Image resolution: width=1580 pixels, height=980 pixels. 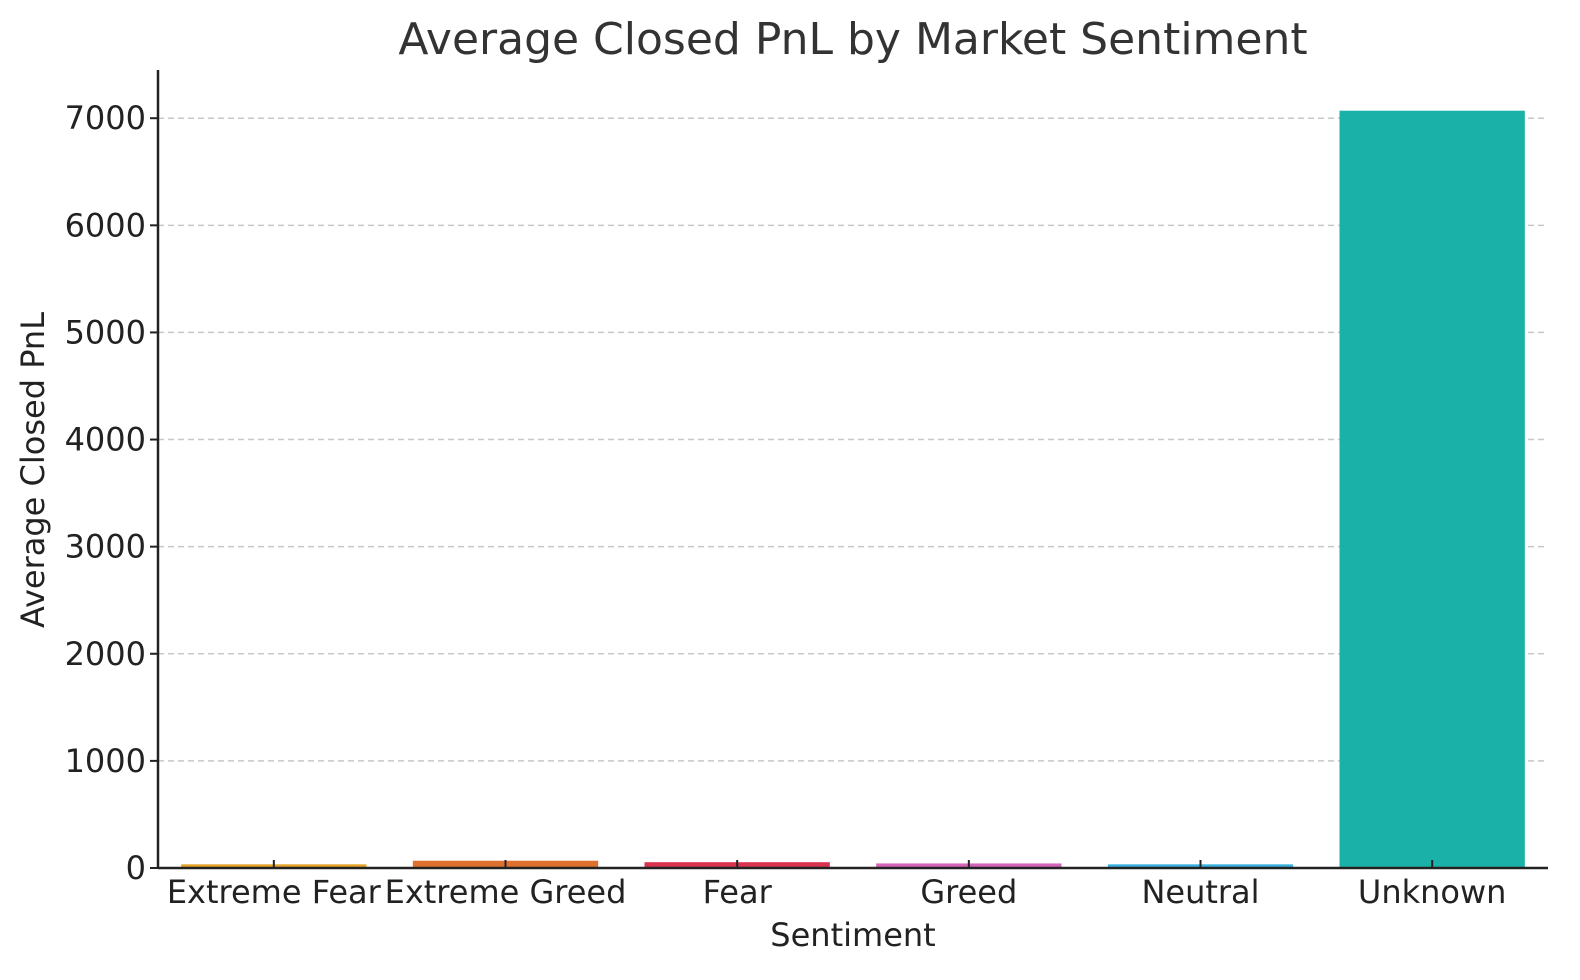 I want to click on y-tick-label: 7000, so click(x=105, y=118).